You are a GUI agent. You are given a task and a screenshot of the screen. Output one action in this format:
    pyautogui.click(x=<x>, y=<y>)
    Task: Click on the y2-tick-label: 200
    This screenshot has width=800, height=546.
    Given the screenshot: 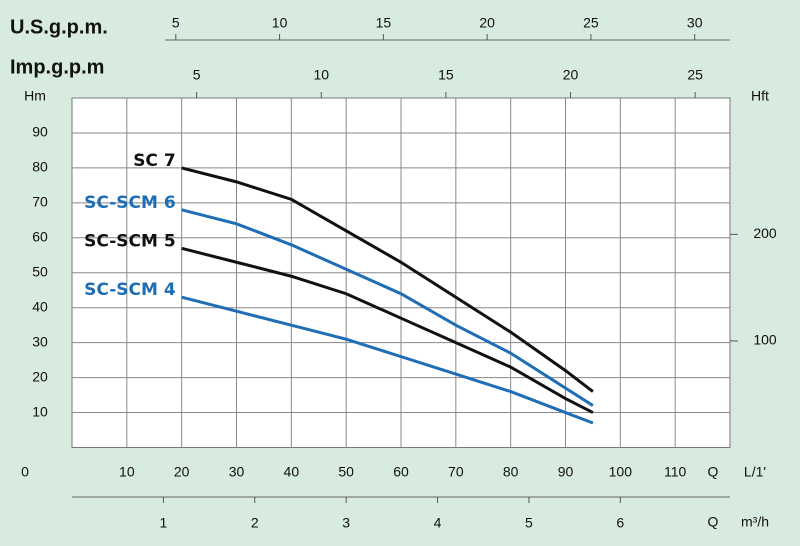 What is the action you would take?
    pyautogui.click(x=765, y=233)
    